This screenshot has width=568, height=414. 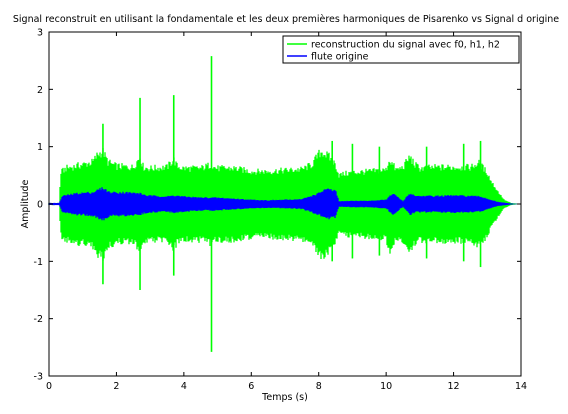 I want to click on y-tick-label-4: 1, so click(x=40, y=147).